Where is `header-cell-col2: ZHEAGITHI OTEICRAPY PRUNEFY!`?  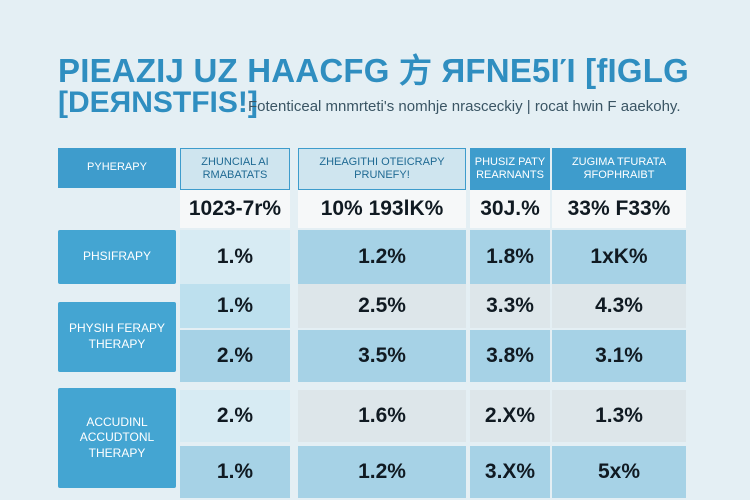
header-cell-col2: ZHEAGITHI OTEICRAPY PRUNEFY! is located at coordinates (382, 169).